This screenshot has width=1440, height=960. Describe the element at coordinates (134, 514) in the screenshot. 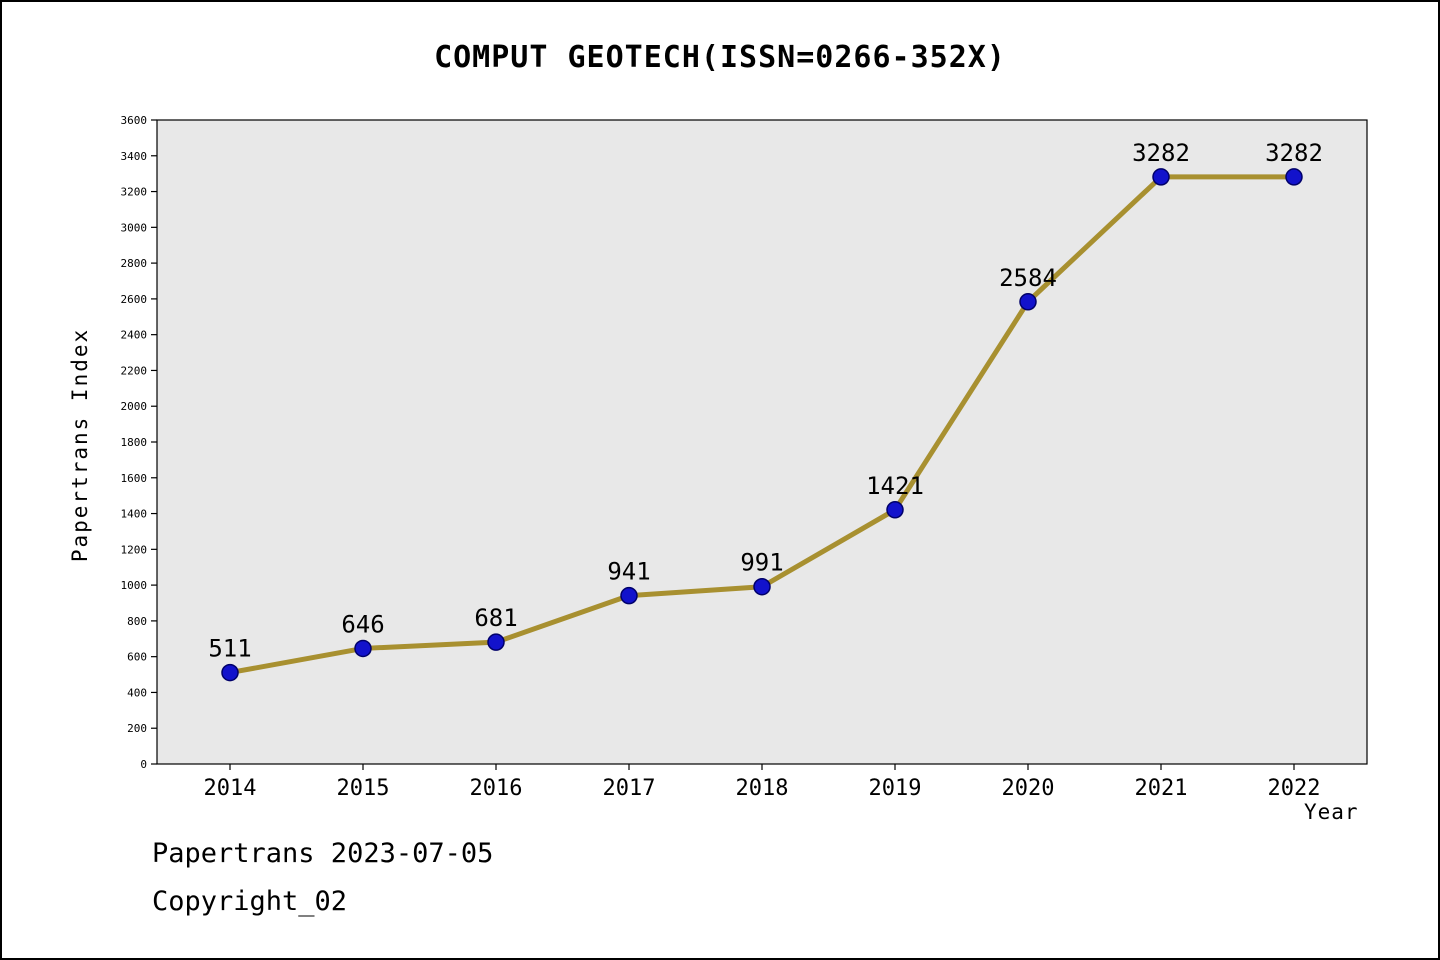

I see `y-tick-label: 1400` at that location.